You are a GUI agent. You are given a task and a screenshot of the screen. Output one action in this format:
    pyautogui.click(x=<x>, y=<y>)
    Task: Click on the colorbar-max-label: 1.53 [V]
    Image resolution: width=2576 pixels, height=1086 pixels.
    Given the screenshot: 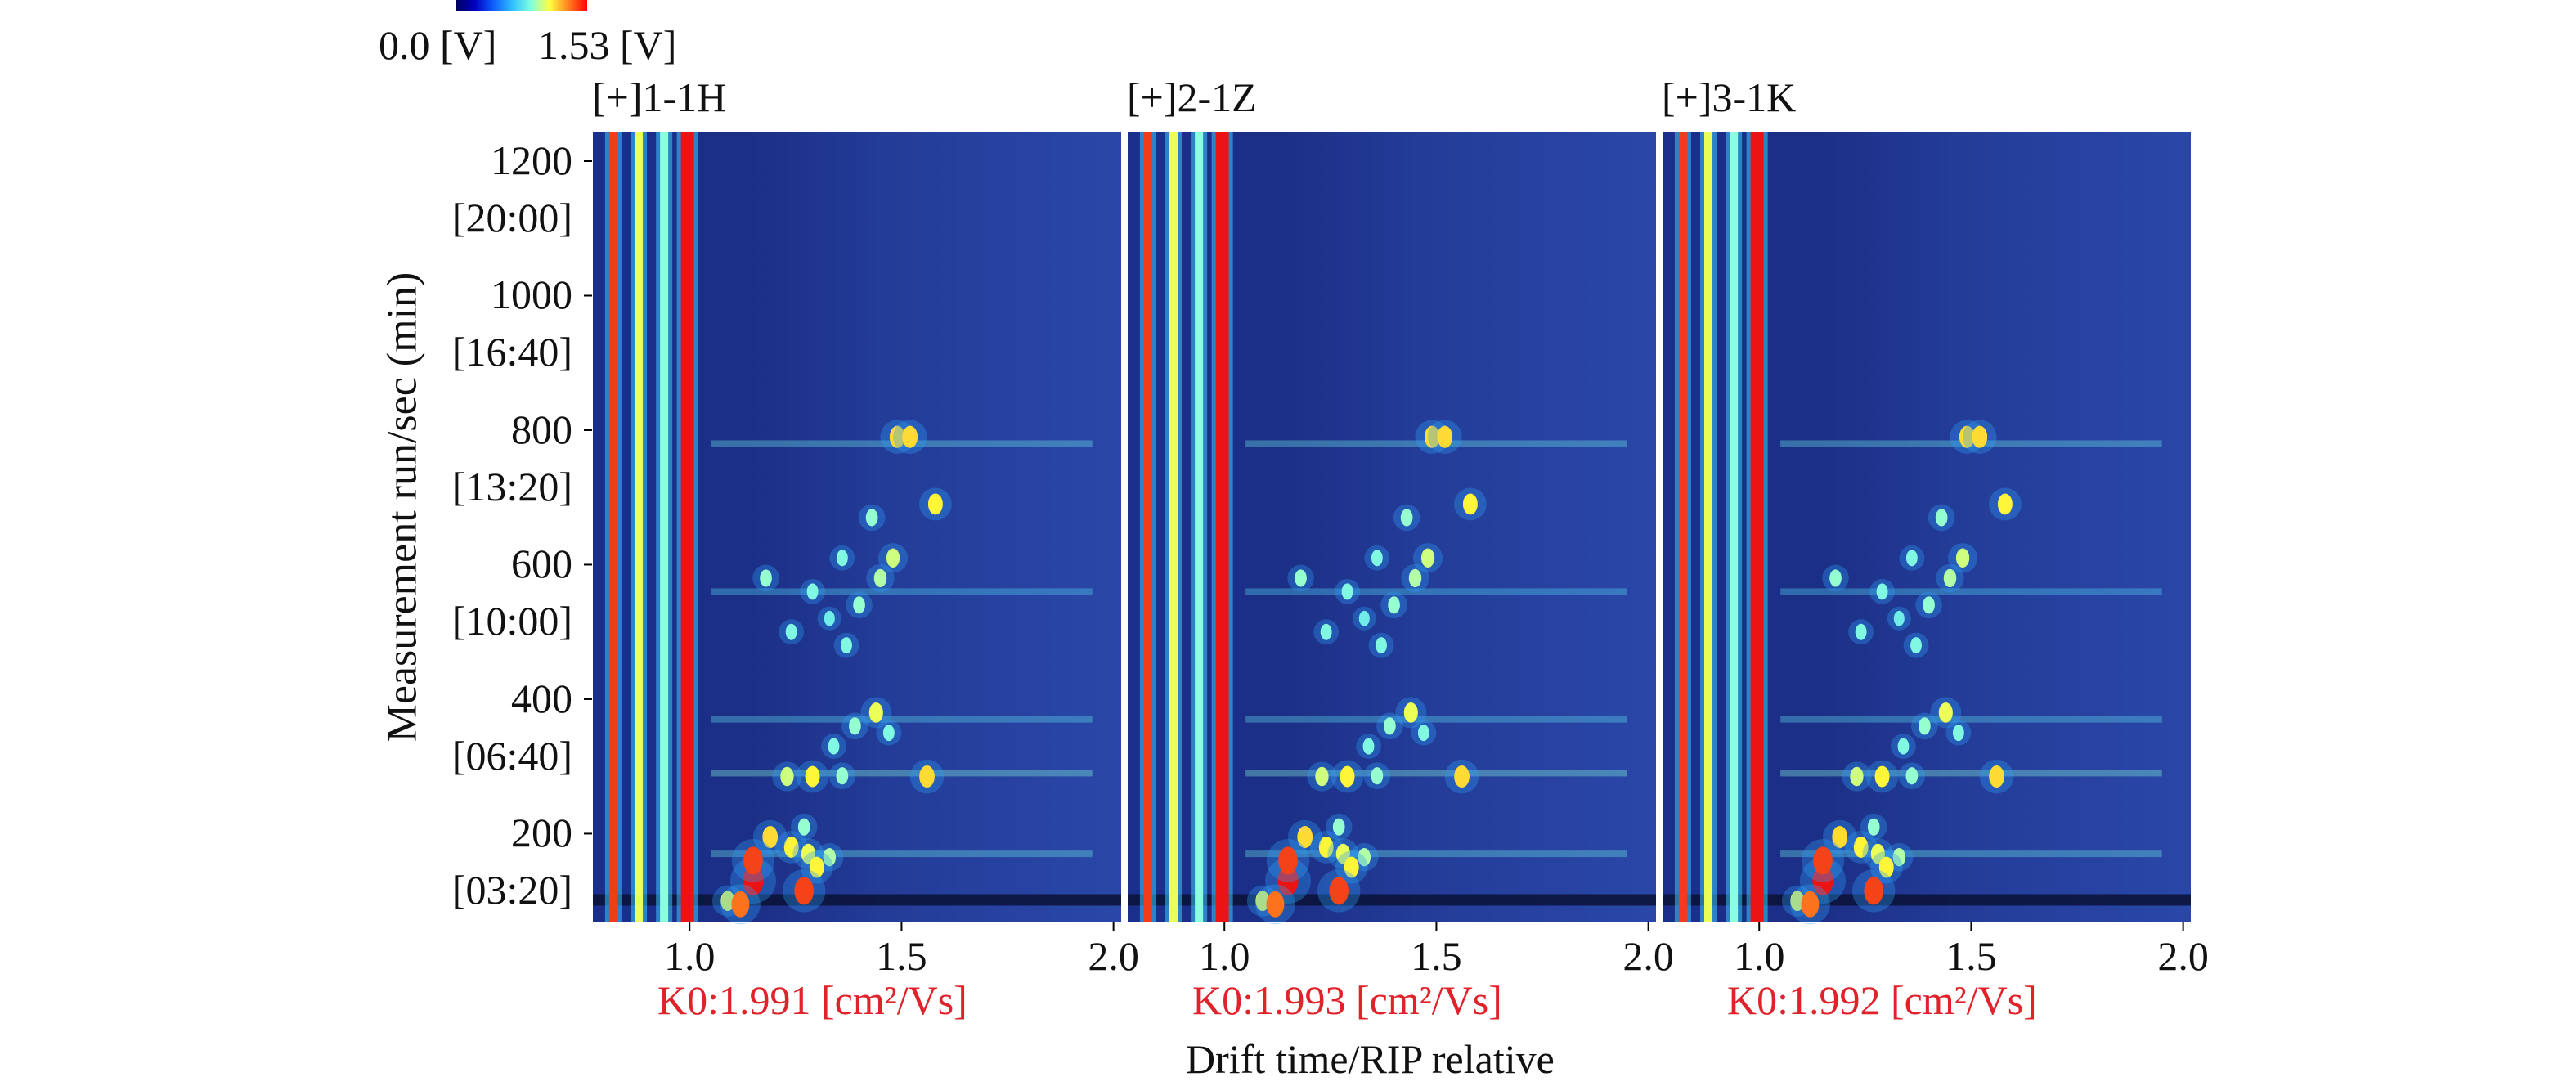 What is the action you would take?
    pyautogui.click(x=608, y=45)
    